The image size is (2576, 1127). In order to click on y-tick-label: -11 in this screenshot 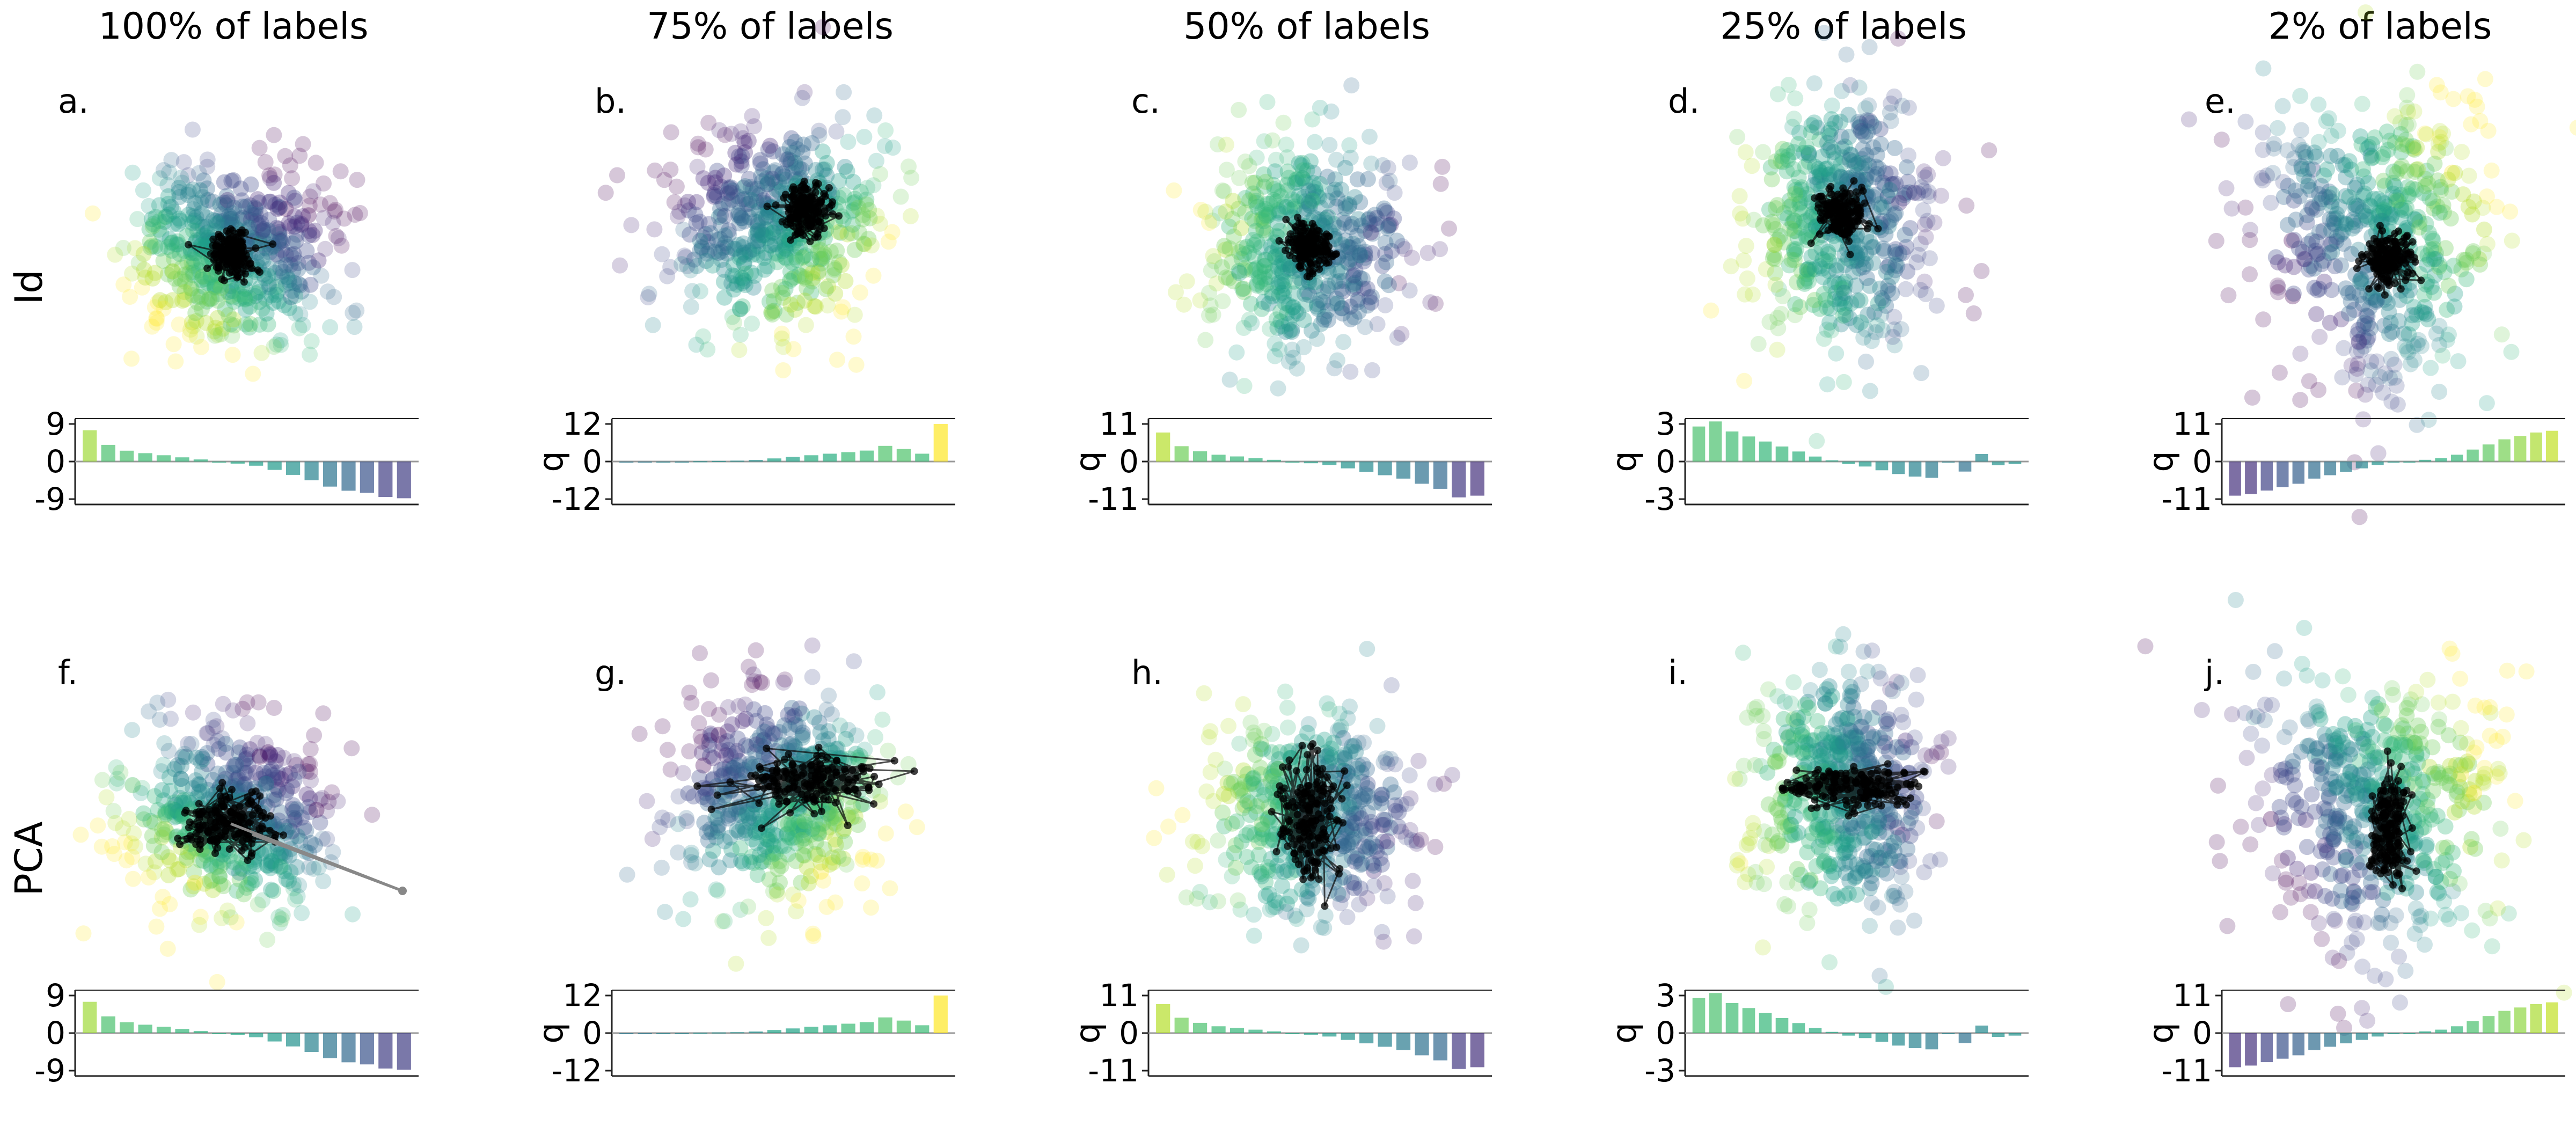, I will do `click(2186, 499)`.